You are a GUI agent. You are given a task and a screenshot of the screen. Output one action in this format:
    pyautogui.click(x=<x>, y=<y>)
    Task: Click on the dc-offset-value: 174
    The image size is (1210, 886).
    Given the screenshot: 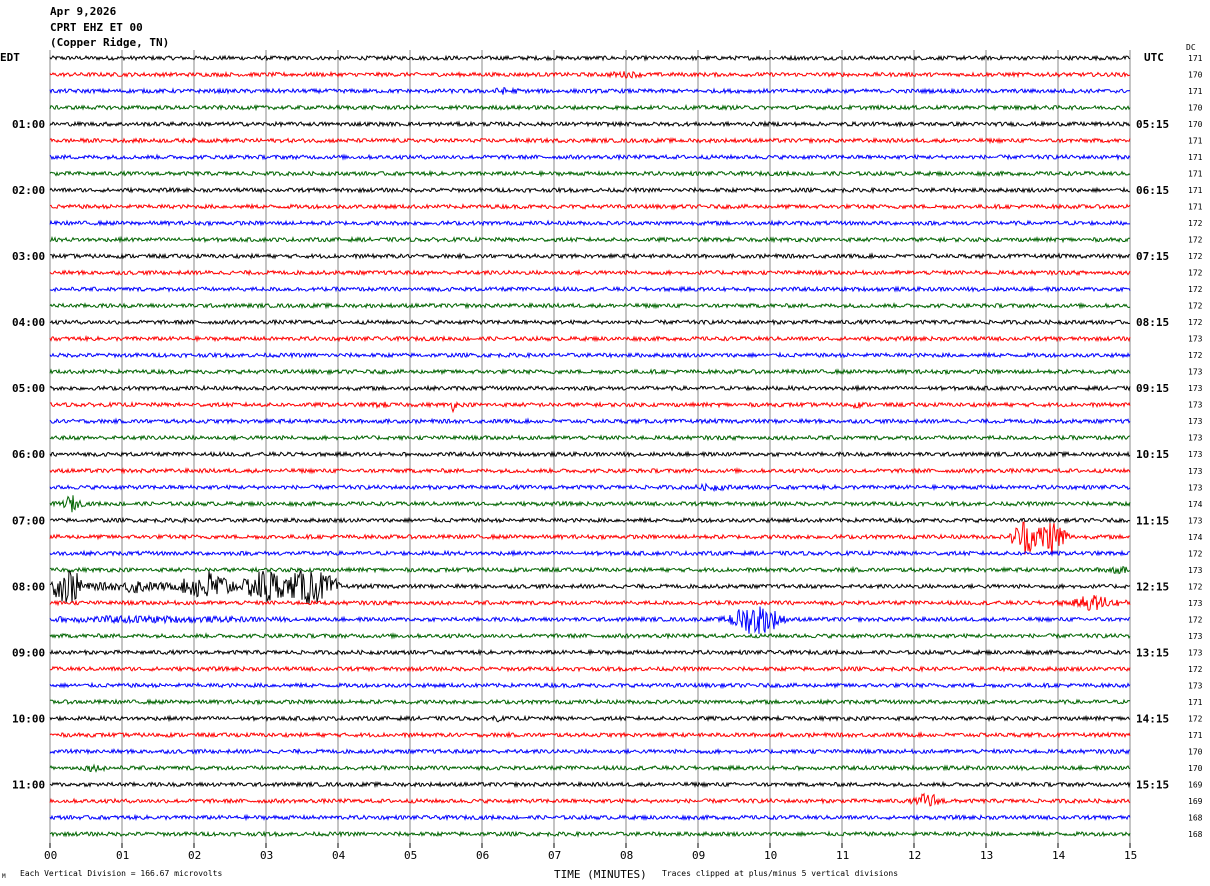 What is the action you would take?
    pyautogui.click(x=1195, y=504)
    